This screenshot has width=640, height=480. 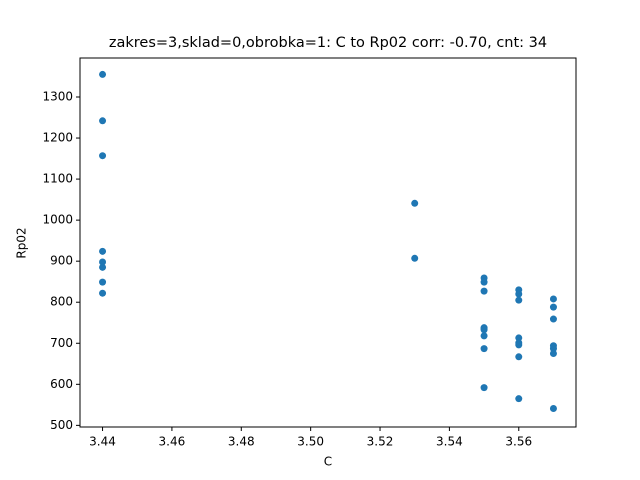 What do you see at coordinates (380, 442) in the screenshot?
I see `x-tick-label: 3.52` at bounding box center [380, 442].